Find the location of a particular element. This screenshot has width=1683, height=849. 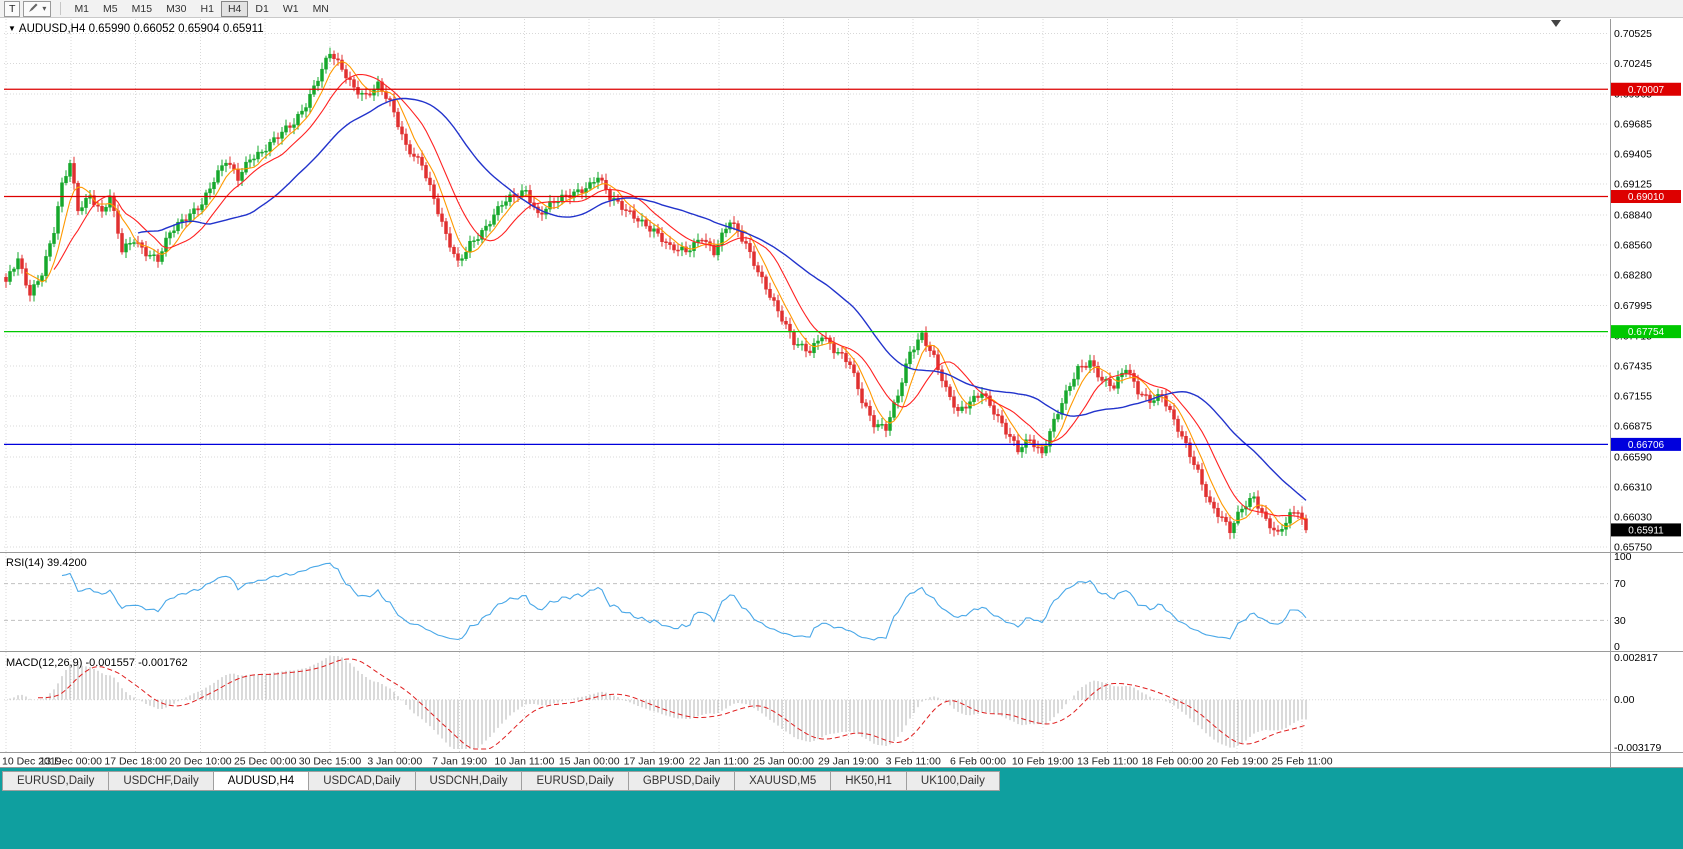

svg-text: 0.68840 is located at coordinates (1633, 215).